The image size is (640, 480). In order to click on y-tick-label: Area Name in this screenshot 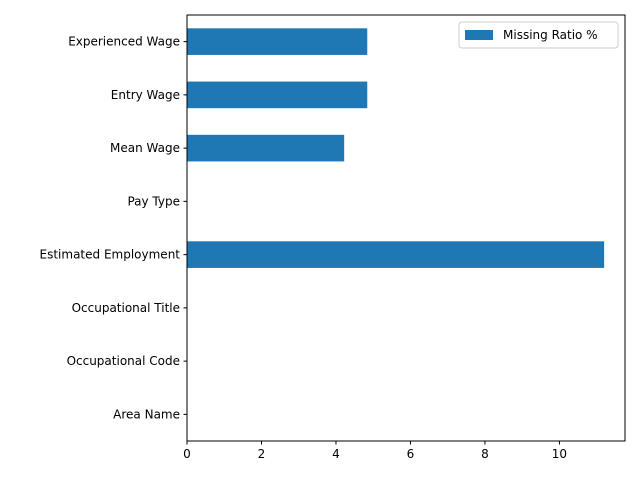, I will do `click(146, 414)`.